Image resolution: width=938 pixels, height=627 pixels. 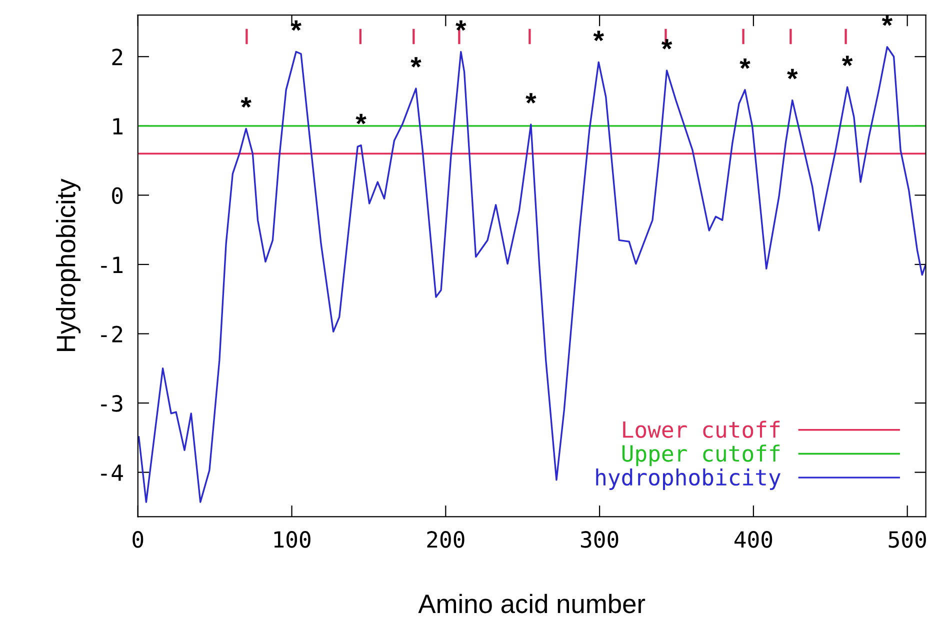 I want to click on x-tick-label: 0, so click(x=138, y=539).